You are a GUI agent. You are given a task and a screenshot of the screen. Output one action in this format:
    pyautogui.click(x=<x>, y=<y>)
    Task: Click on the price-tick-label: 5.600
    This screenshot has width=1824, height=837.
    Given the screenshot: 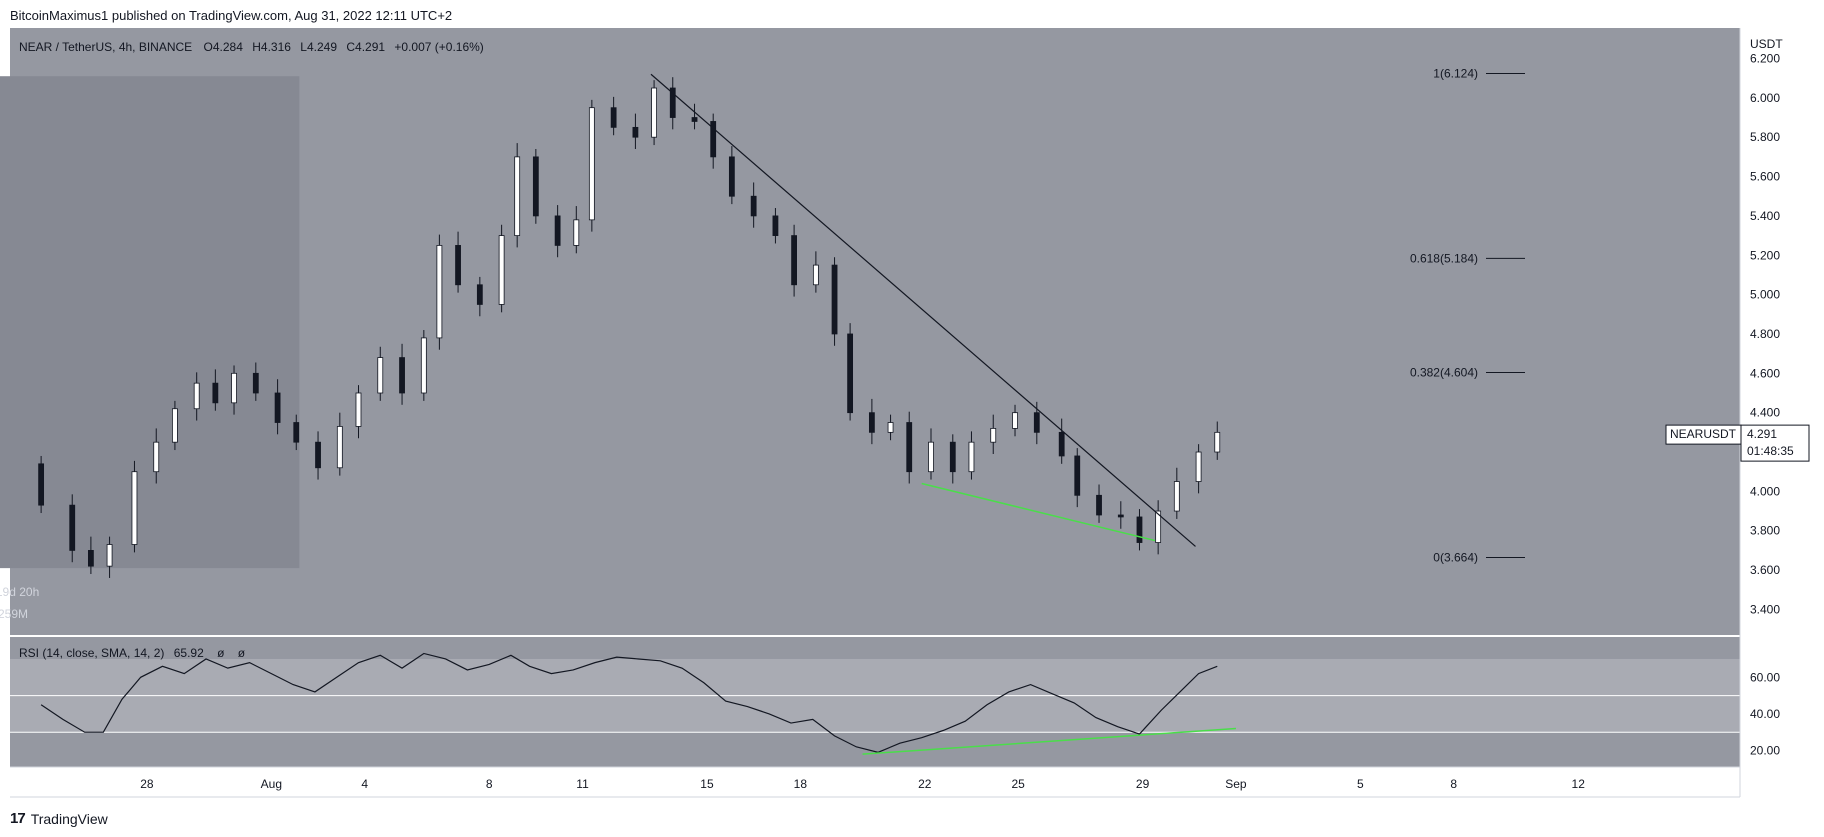 What is the action you would take?
    pyautogui.click(x=1765, y=177)
    